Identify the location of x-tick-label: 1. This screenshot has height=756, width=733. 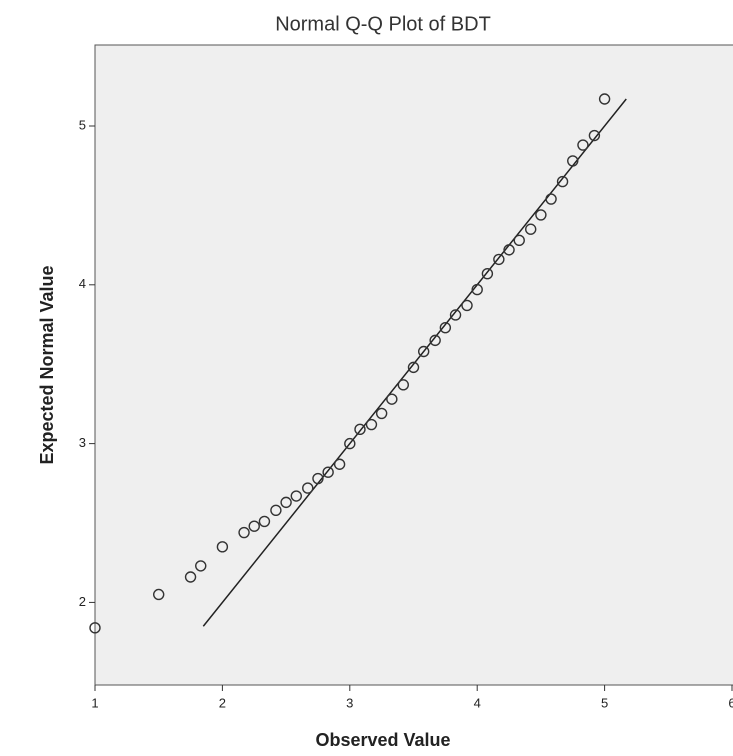
(94, 702).